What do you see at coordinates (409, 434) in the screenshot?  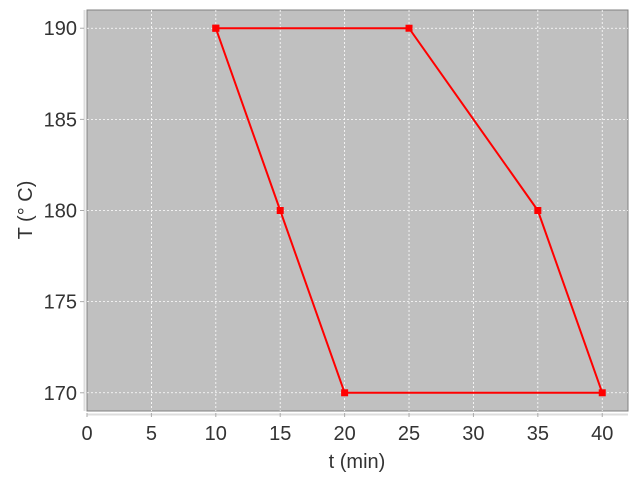 I see `x-tick-label: 25` at bounding box center [409, 434].